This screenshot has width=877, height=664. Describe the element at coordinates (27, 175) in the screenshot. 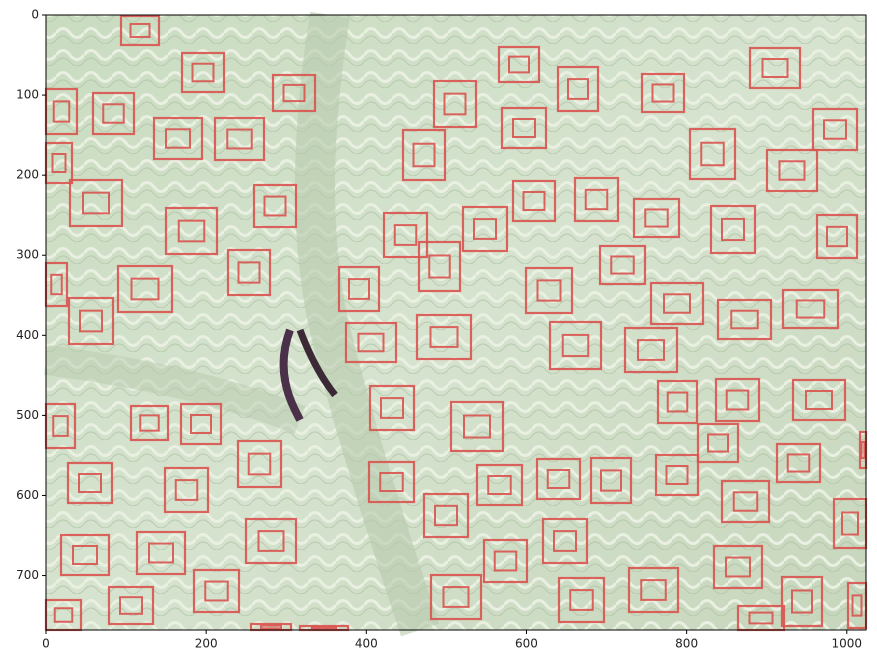

I see `y-tick-label: 200` at that location.